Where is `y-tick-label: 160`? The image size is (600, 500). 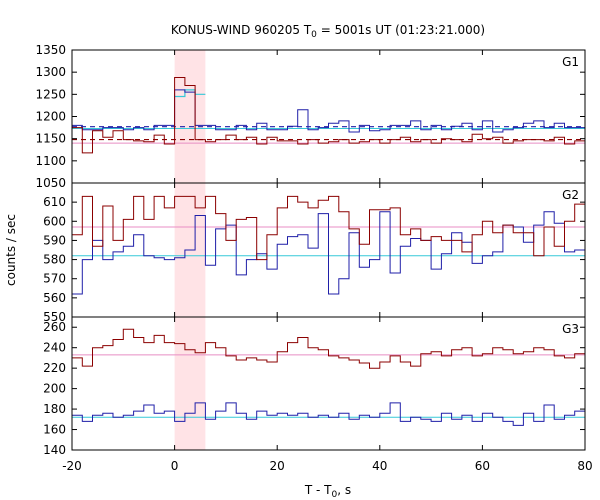 y-tick-label: 160 is located at coordinates (54, 430).